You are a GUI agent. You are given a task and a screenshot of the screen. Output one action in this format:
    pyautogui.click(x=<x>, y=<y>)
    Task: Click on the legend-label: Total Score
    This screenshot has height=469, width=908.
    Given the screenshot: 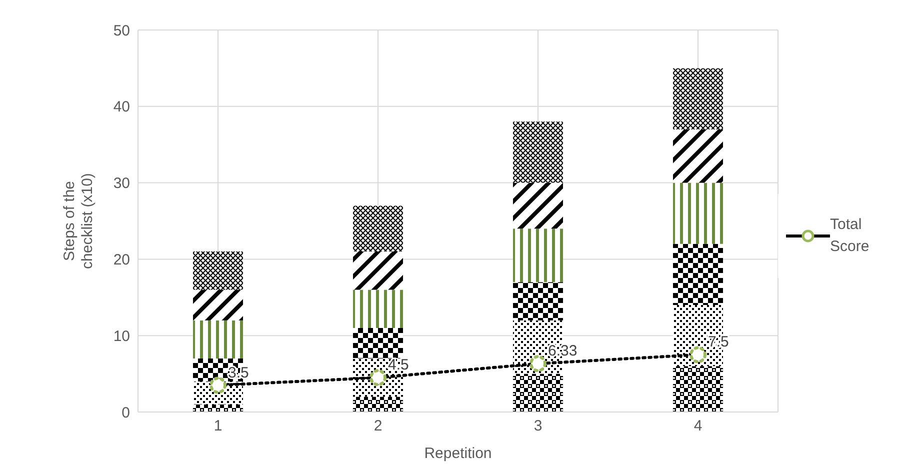 What is the action you would take?
    pyautogui.click(x=850, y=235)
    